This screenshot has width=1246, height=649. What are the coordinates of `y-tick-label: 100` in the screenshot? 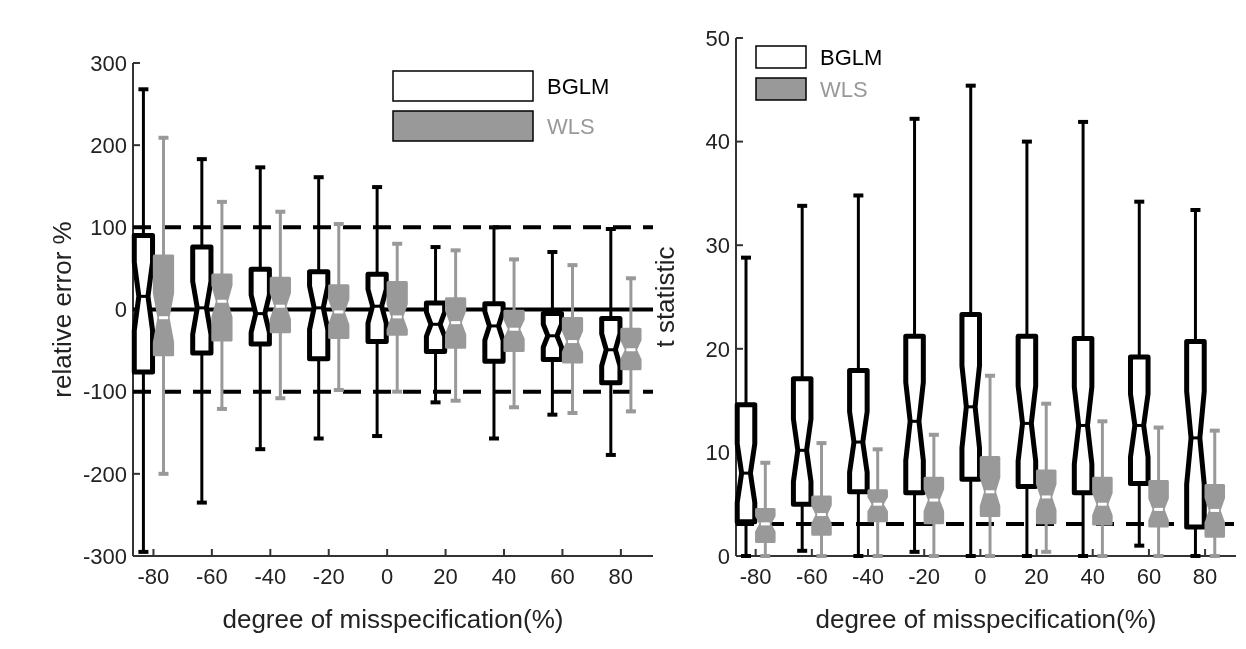 It's located at (108, 228).